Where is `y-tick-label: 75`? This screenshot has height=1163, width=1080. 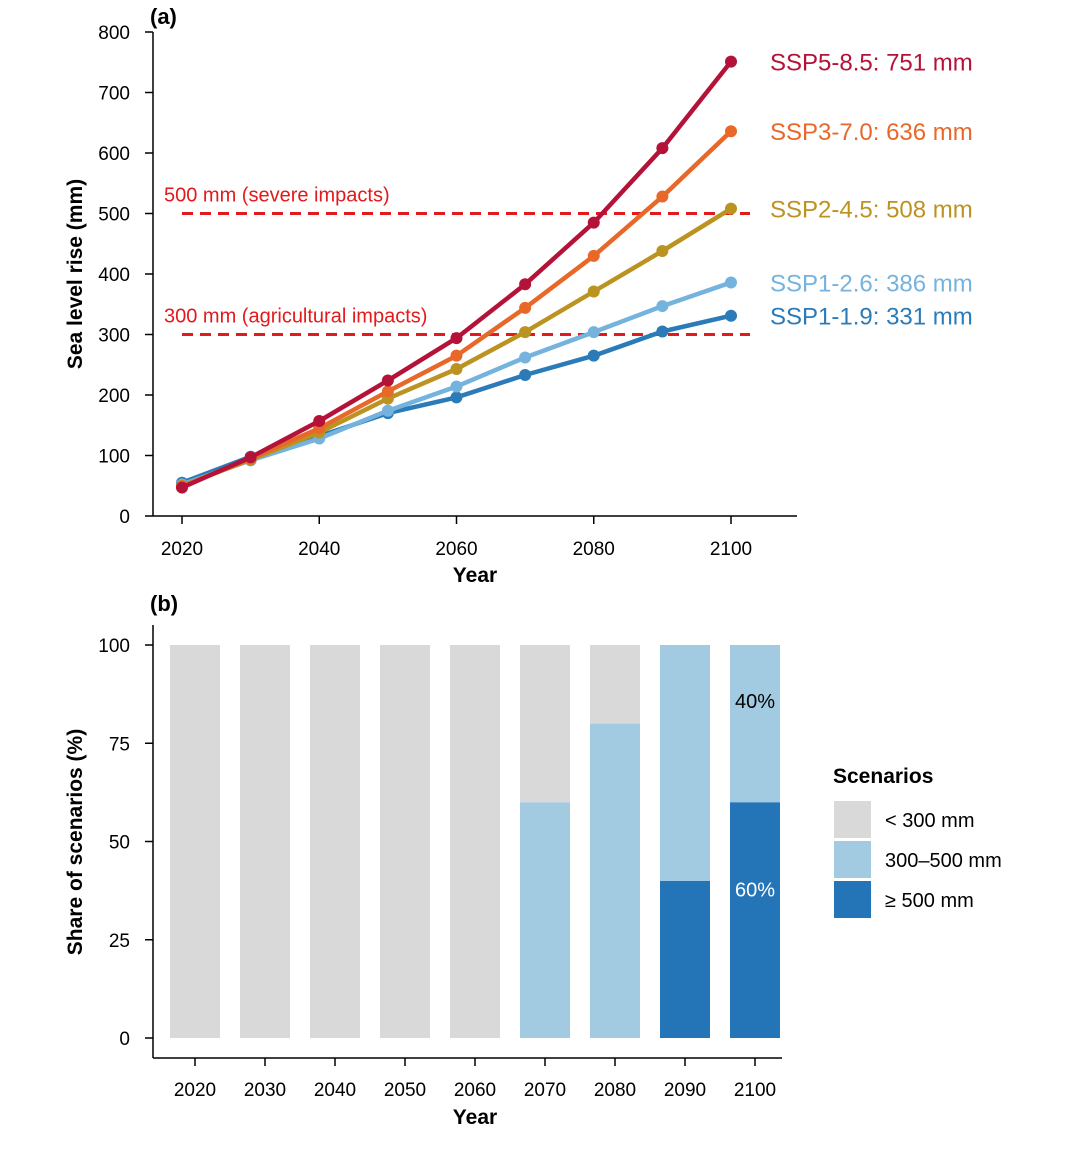 y-tick-label: 75 is located at coordinates (119, 744).